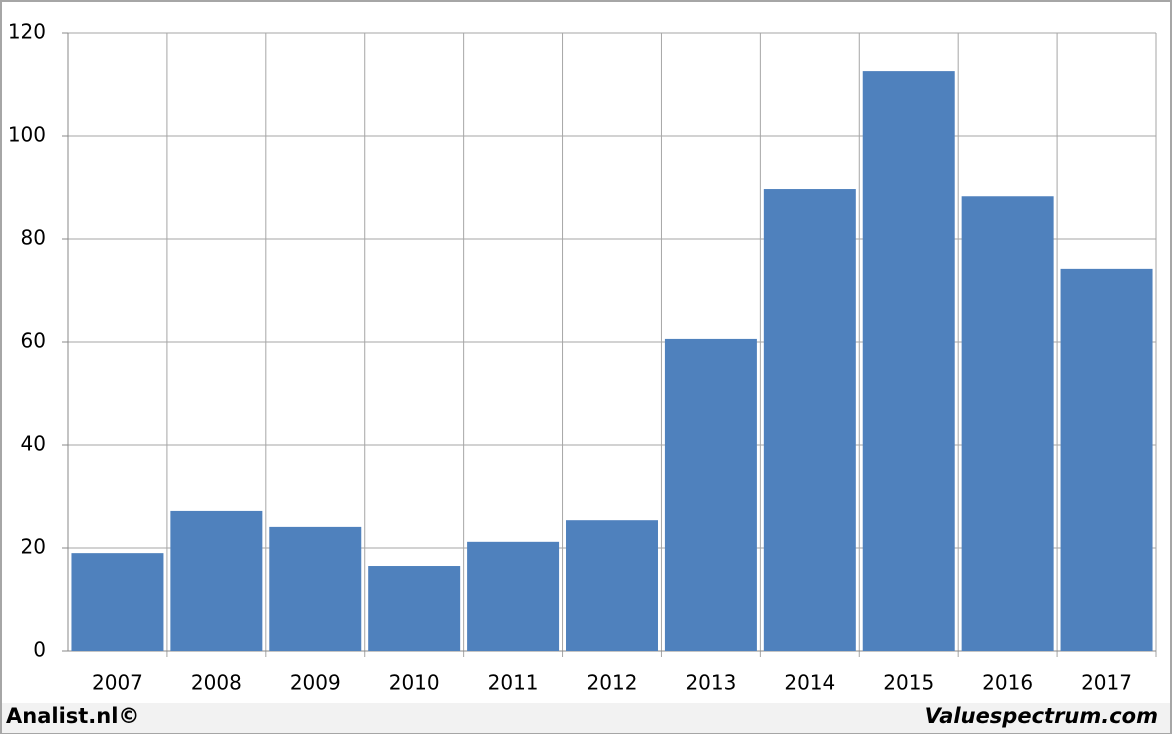 This screenshot has width=1172, height=734. Describe the element at coordinates (710, 683) in the screenshot. I see `x-tick-label: 2013` at that location.